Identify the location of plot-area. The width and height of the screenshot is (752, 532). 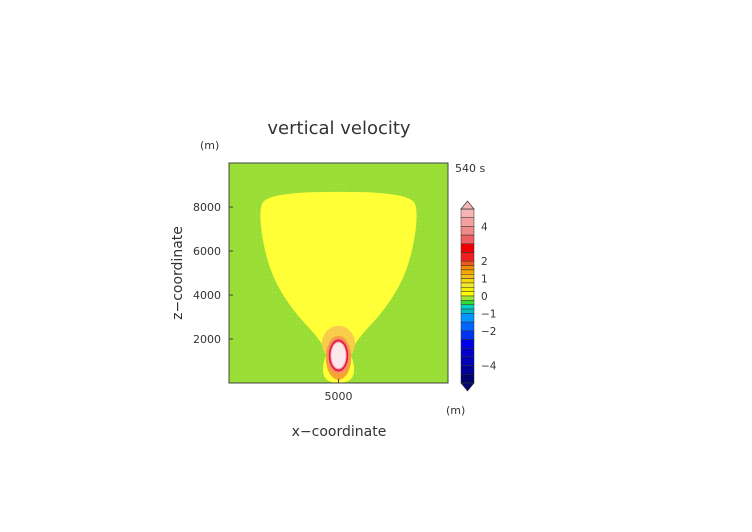
(338, 273).